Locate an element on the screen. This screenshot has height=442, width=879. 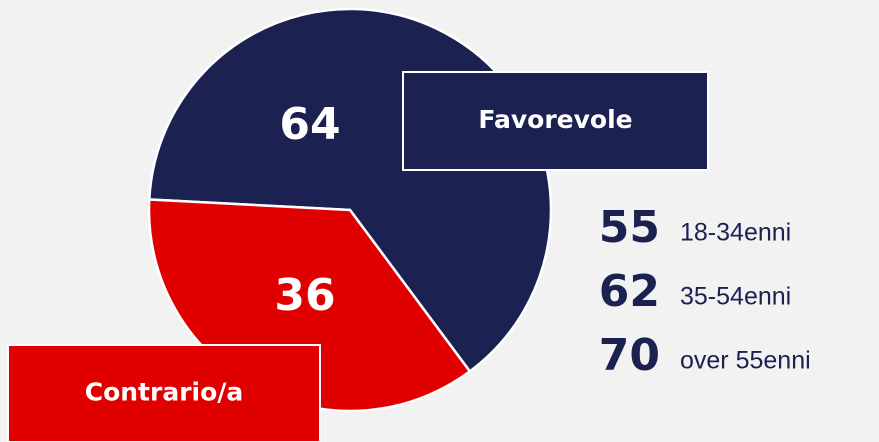
category-label: Contrario/a is located at coordinates (164, 392).